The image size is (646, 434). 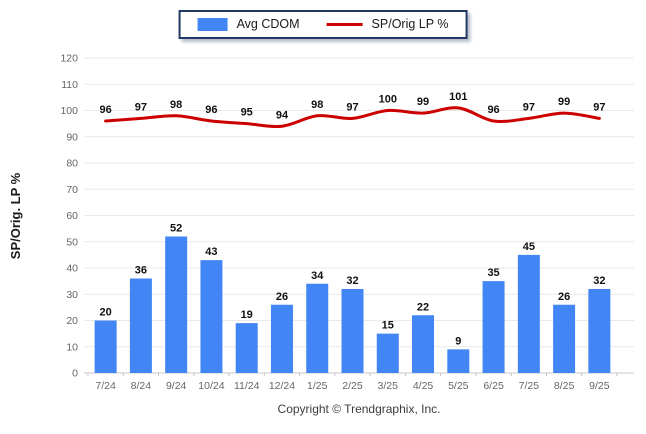 I want to click on legend-label-avg-cdom: Avg CDOM, so click(x=268, y=24).